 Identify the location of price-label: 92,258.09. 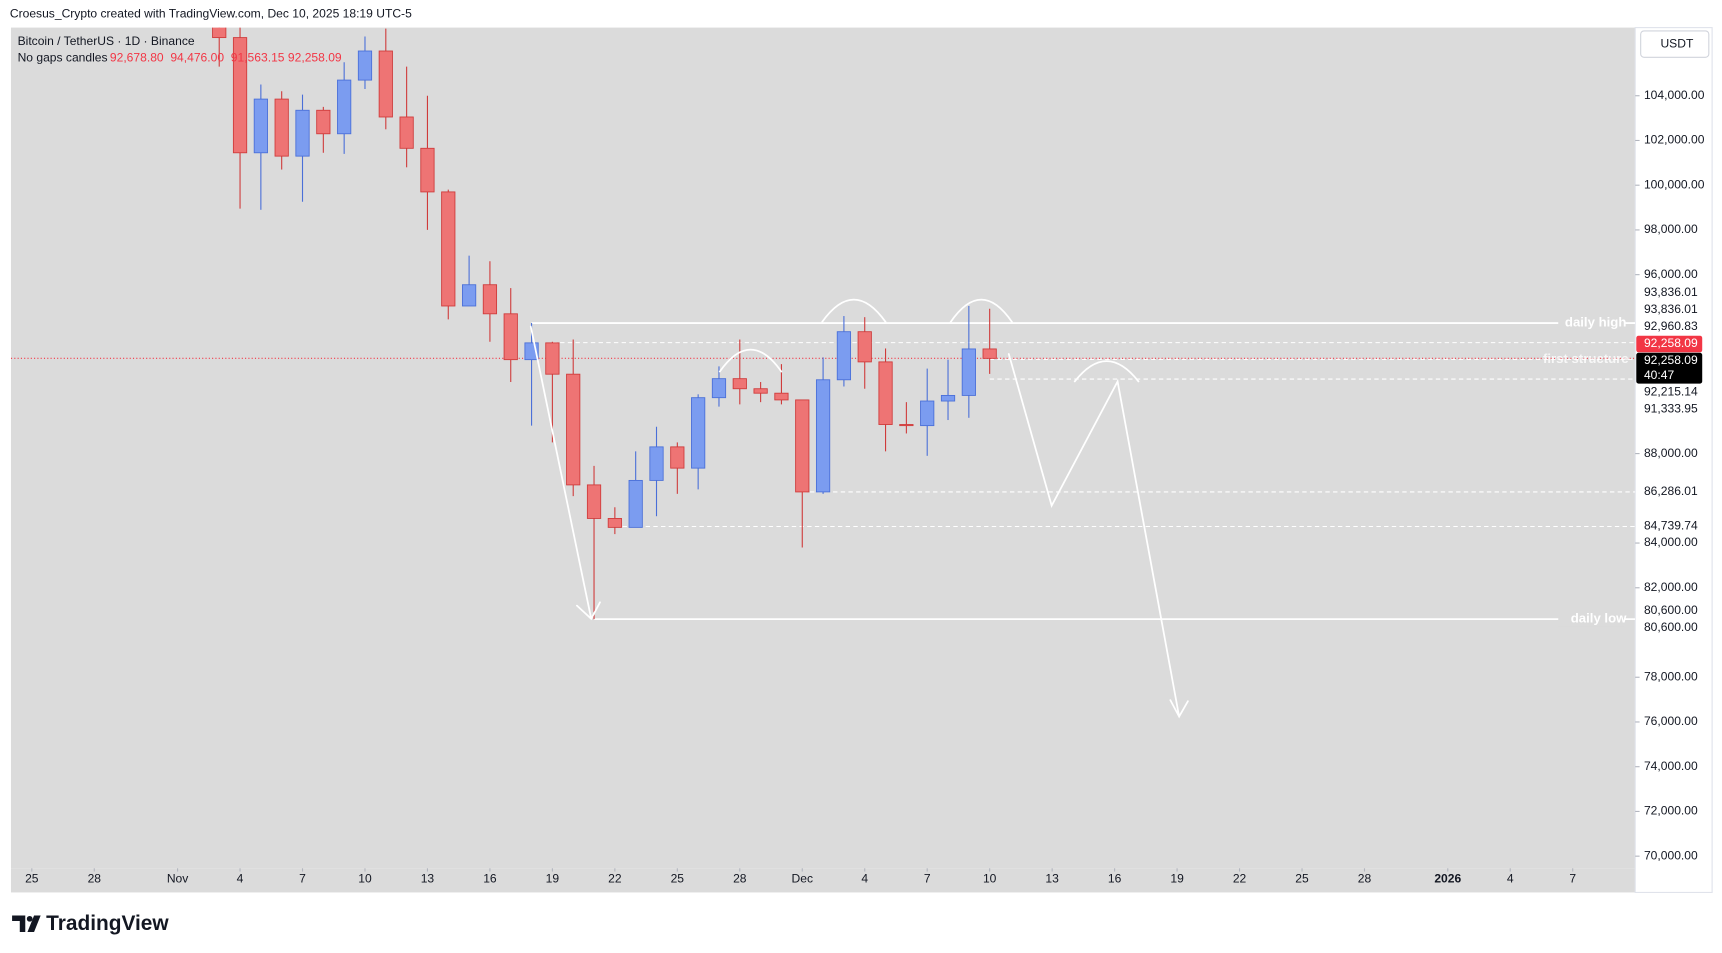
(1671, 343).